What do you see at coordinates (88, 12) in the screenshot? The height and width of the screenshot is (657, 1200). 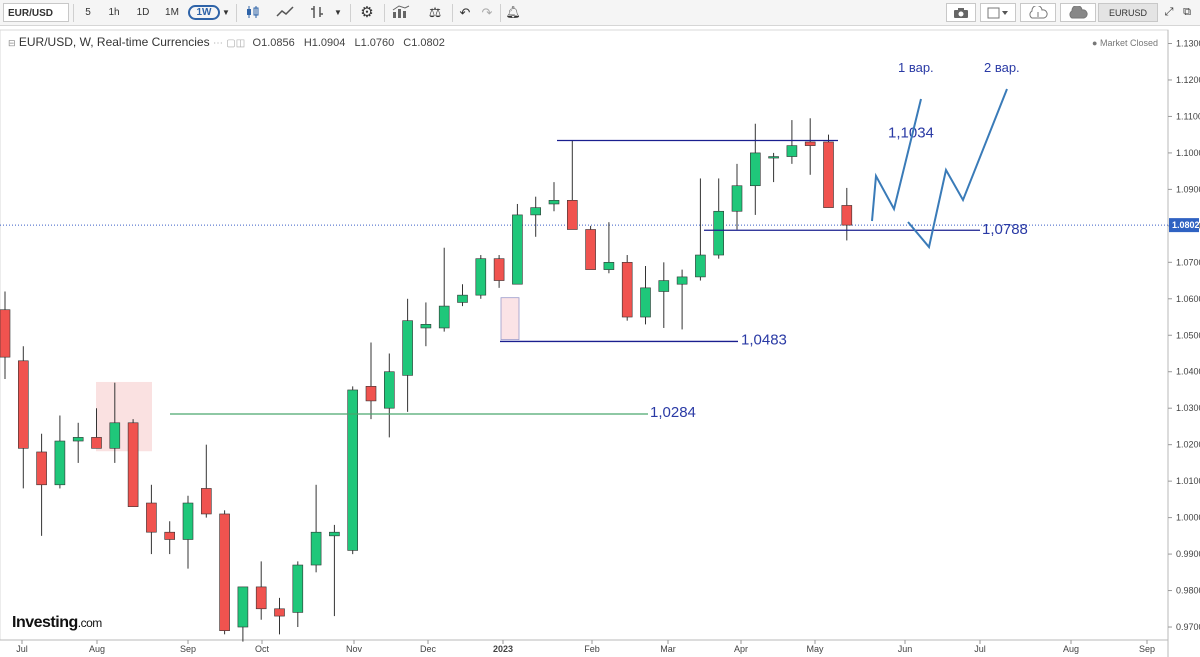 I see `interval-5-button: 5` at bounding box center [88, 12].